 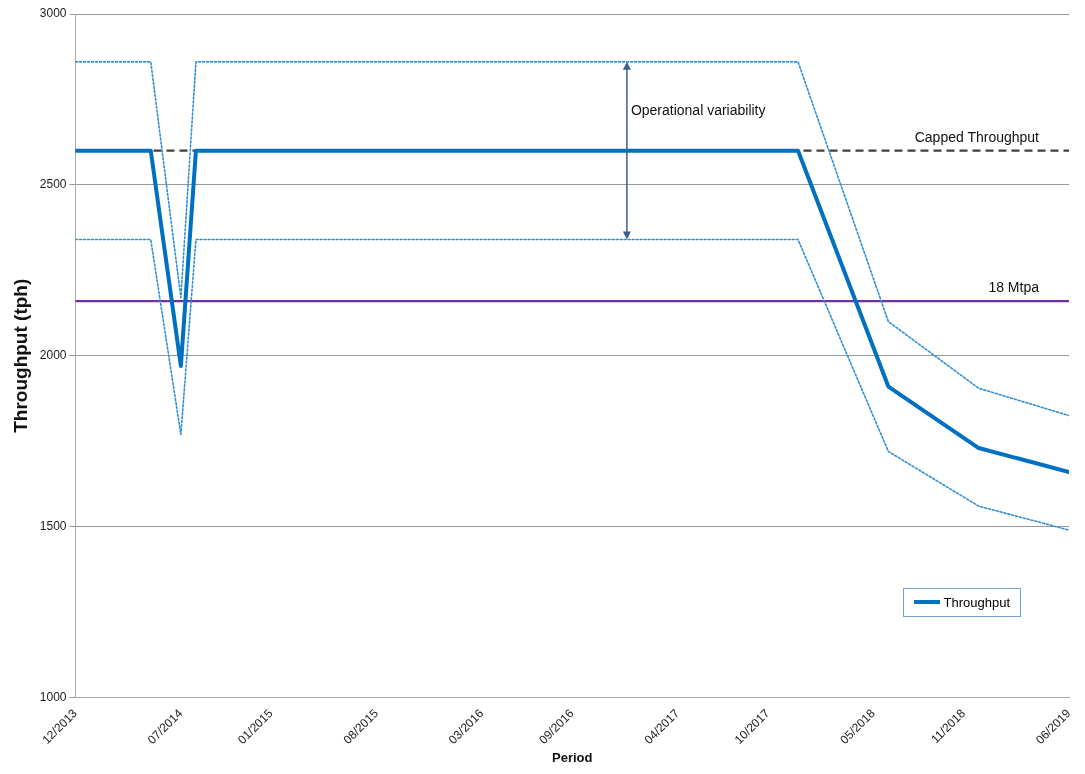 What do you see at coordinates (698, 110) in the screenshot?
I see `annotation: Operational variability` at bounding box center [698, 110].